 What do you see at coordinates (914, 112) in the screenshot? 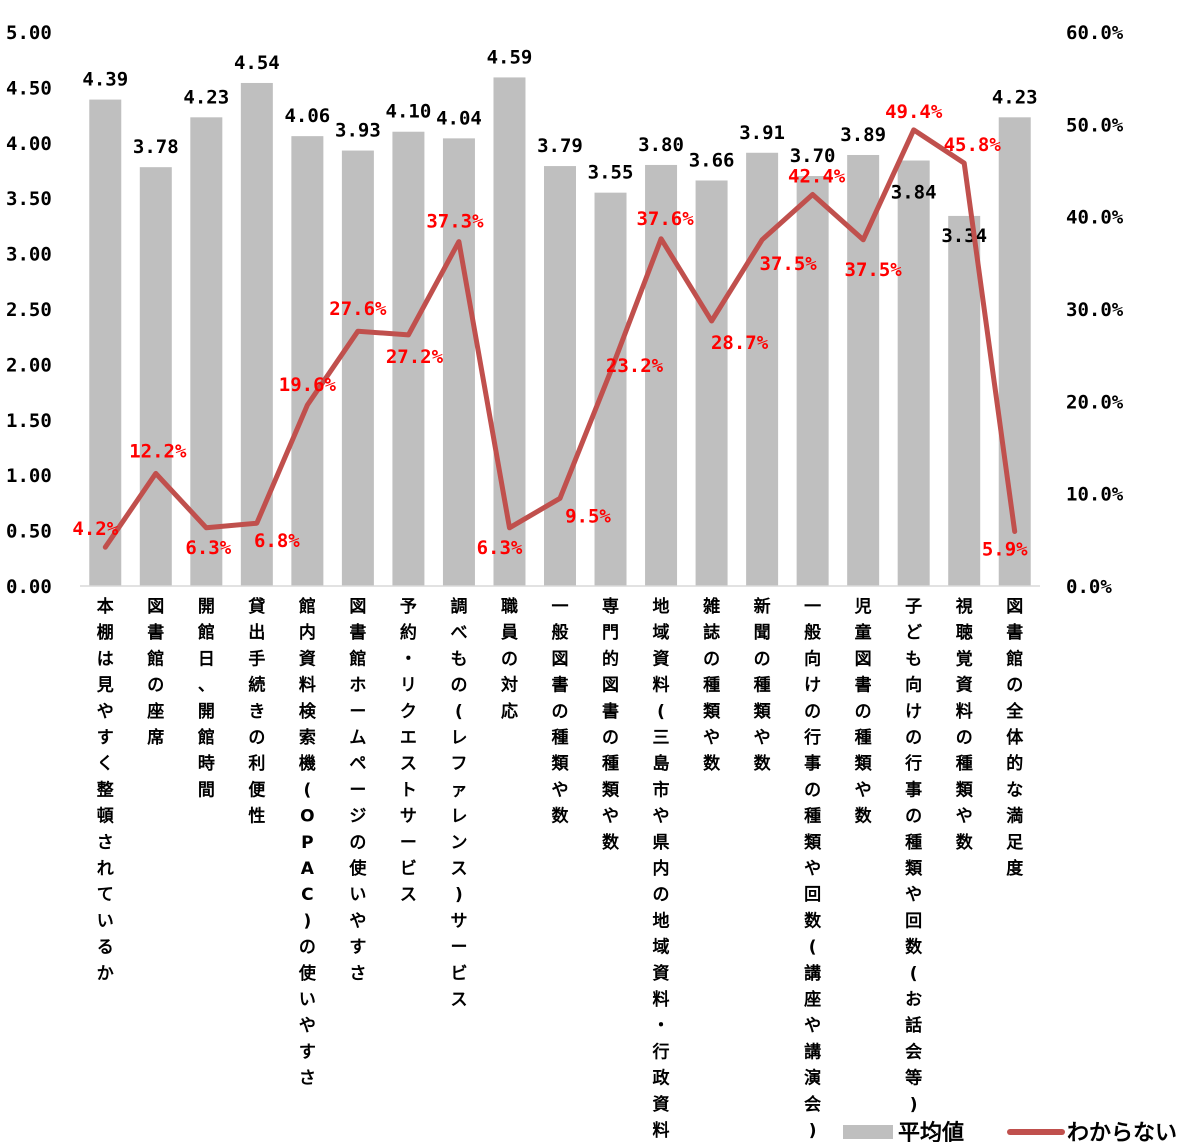
I see `line-data-label: 49.4%` at bounding box center [914, 112].